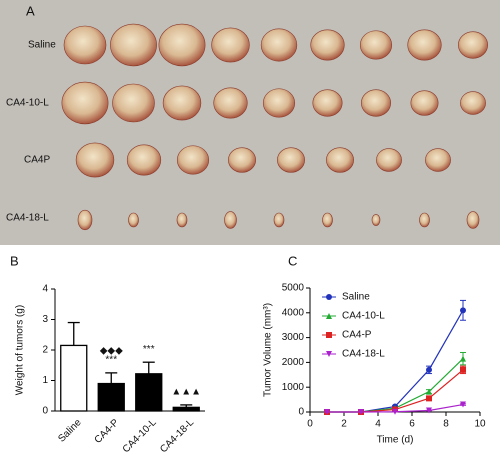 Image resolution: width=500 pixels, height=452 pixels. What do you see at coordinates (107, 431) in the screenshot?
I see `x-tick-label: CA4-P` at bounding box center [107, 431].